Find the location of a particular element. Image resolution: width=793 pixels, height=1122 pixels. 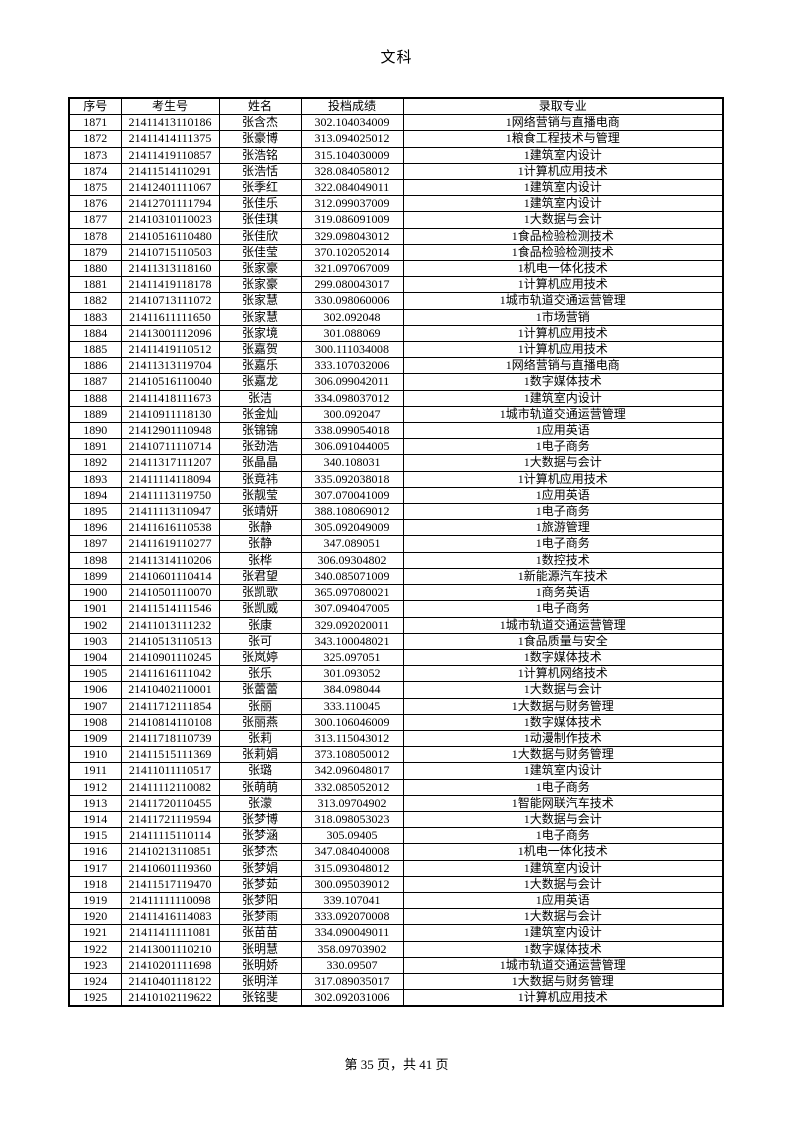

table-cell: 21411013111232 is located at coordinates (170, 625).